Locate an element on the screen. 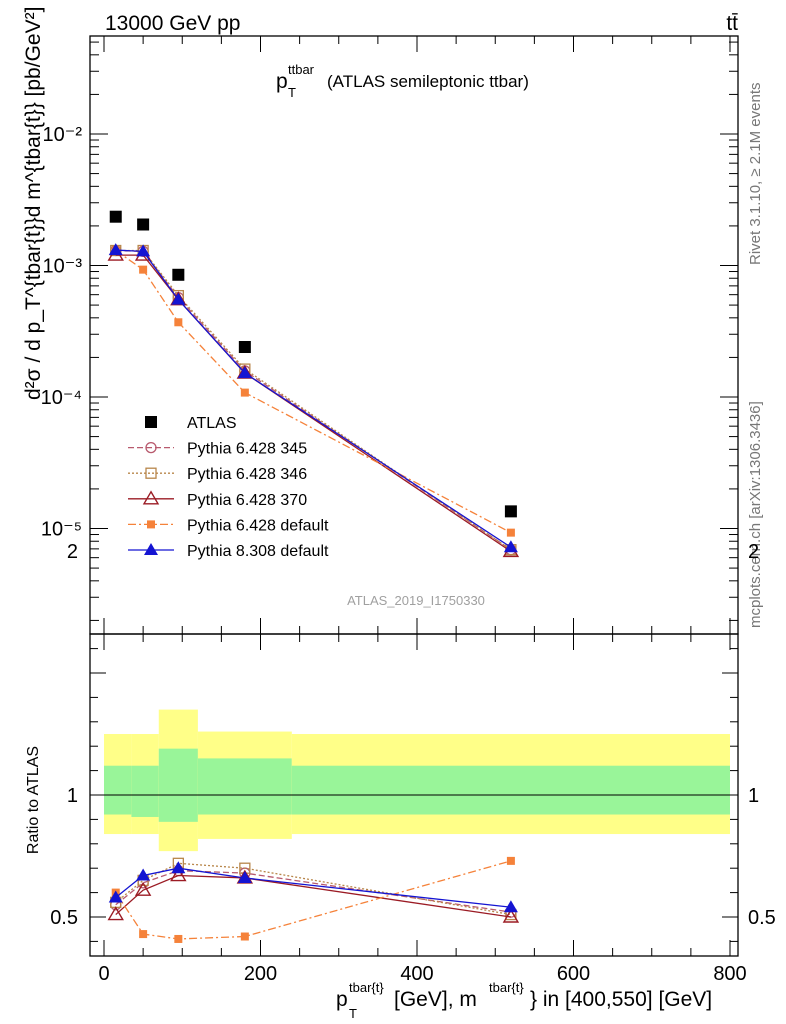 The width and height of the screenshot is (786, 1024). legend-entry-1-label: Pythia 6.428 345 is located at coordinates (247, 449).